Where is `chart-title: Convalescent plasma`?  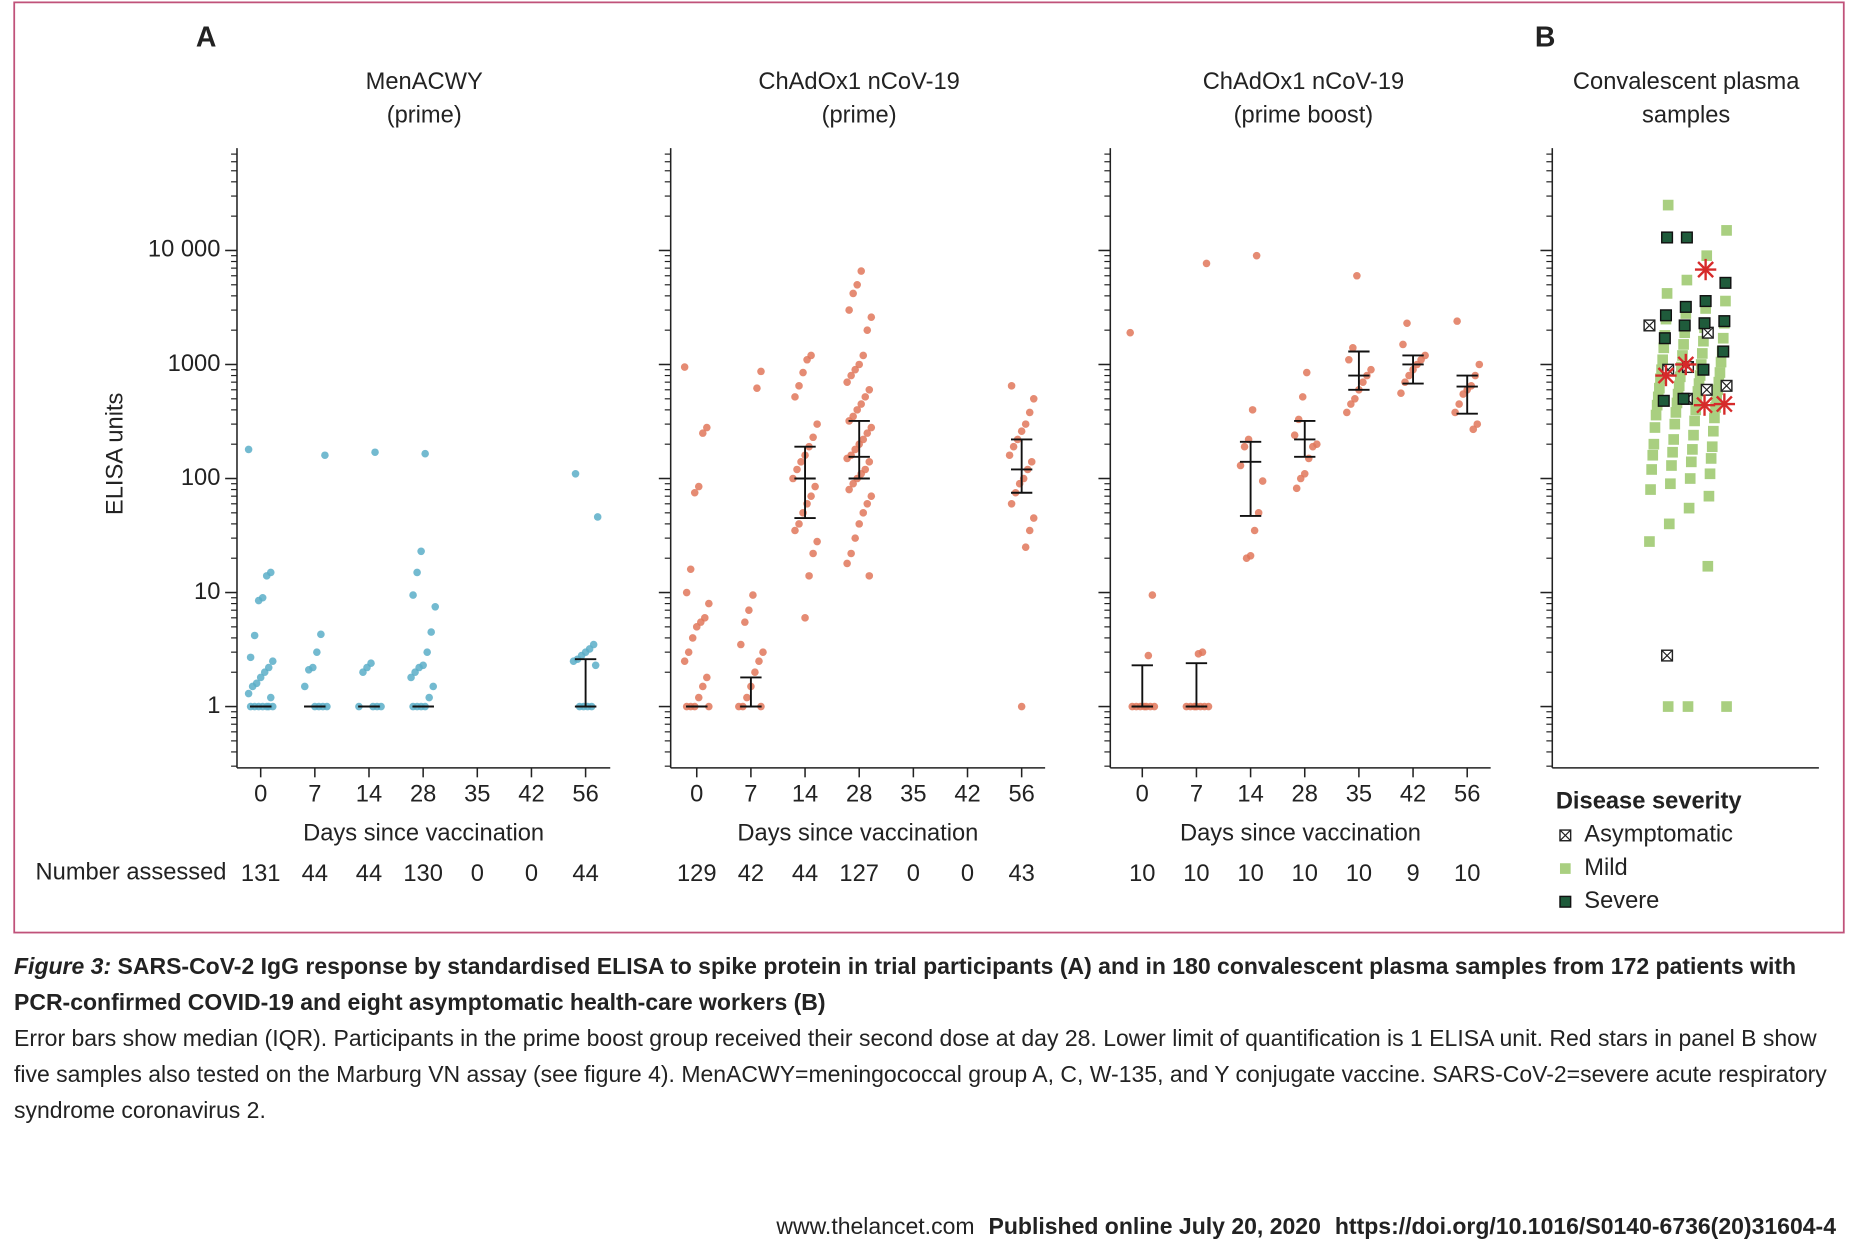
chart-title: Convalescent plasma is located at coordinates (1686, 82).